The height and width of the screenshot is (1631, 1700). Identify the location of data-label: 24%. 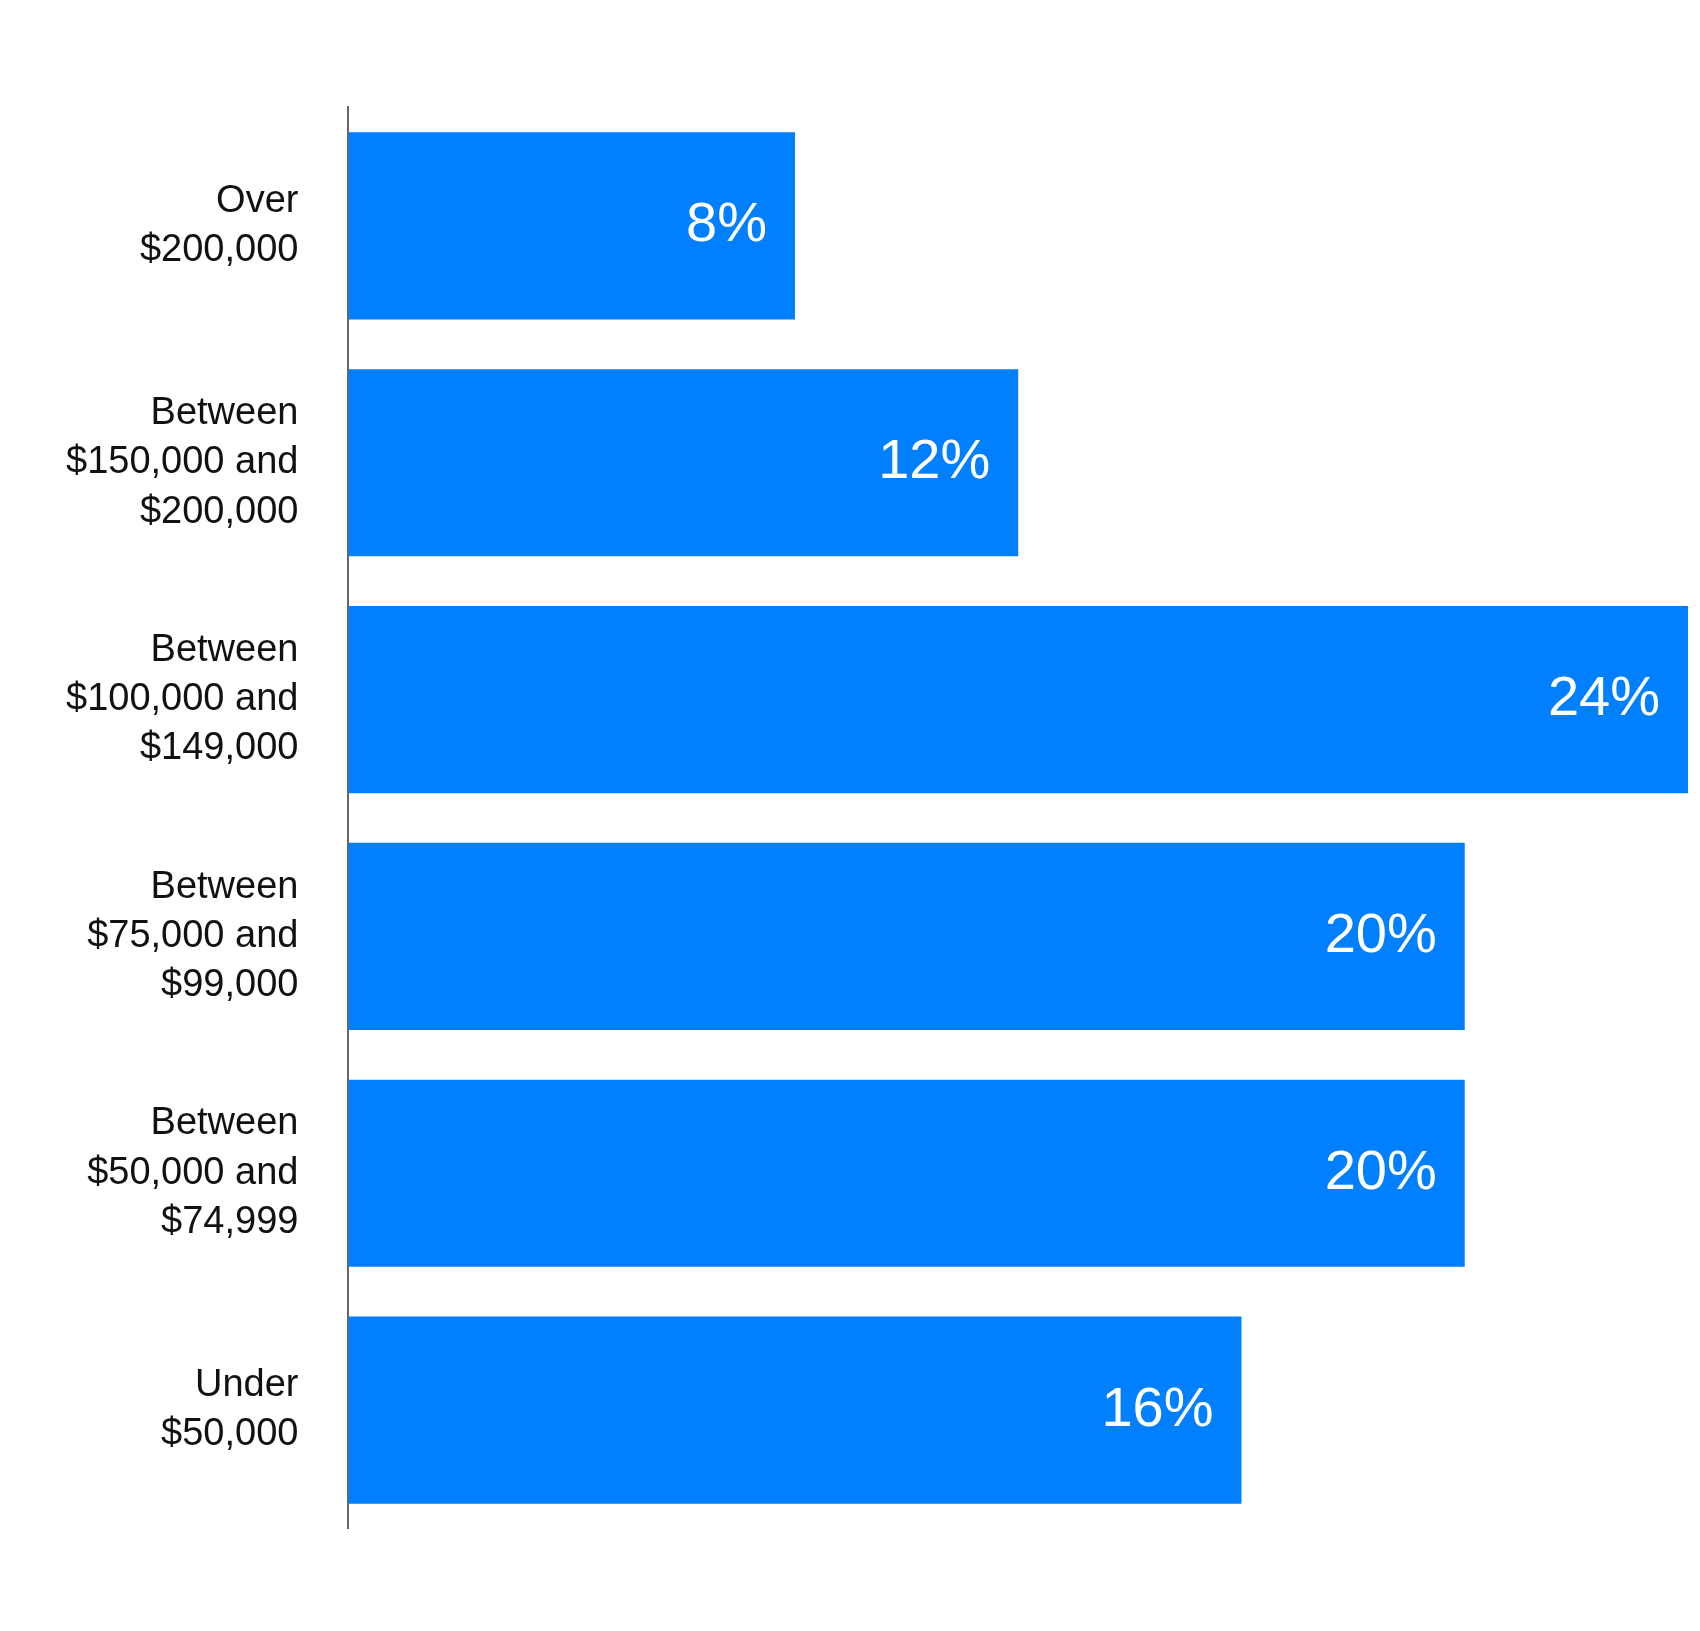
(1603, 695).